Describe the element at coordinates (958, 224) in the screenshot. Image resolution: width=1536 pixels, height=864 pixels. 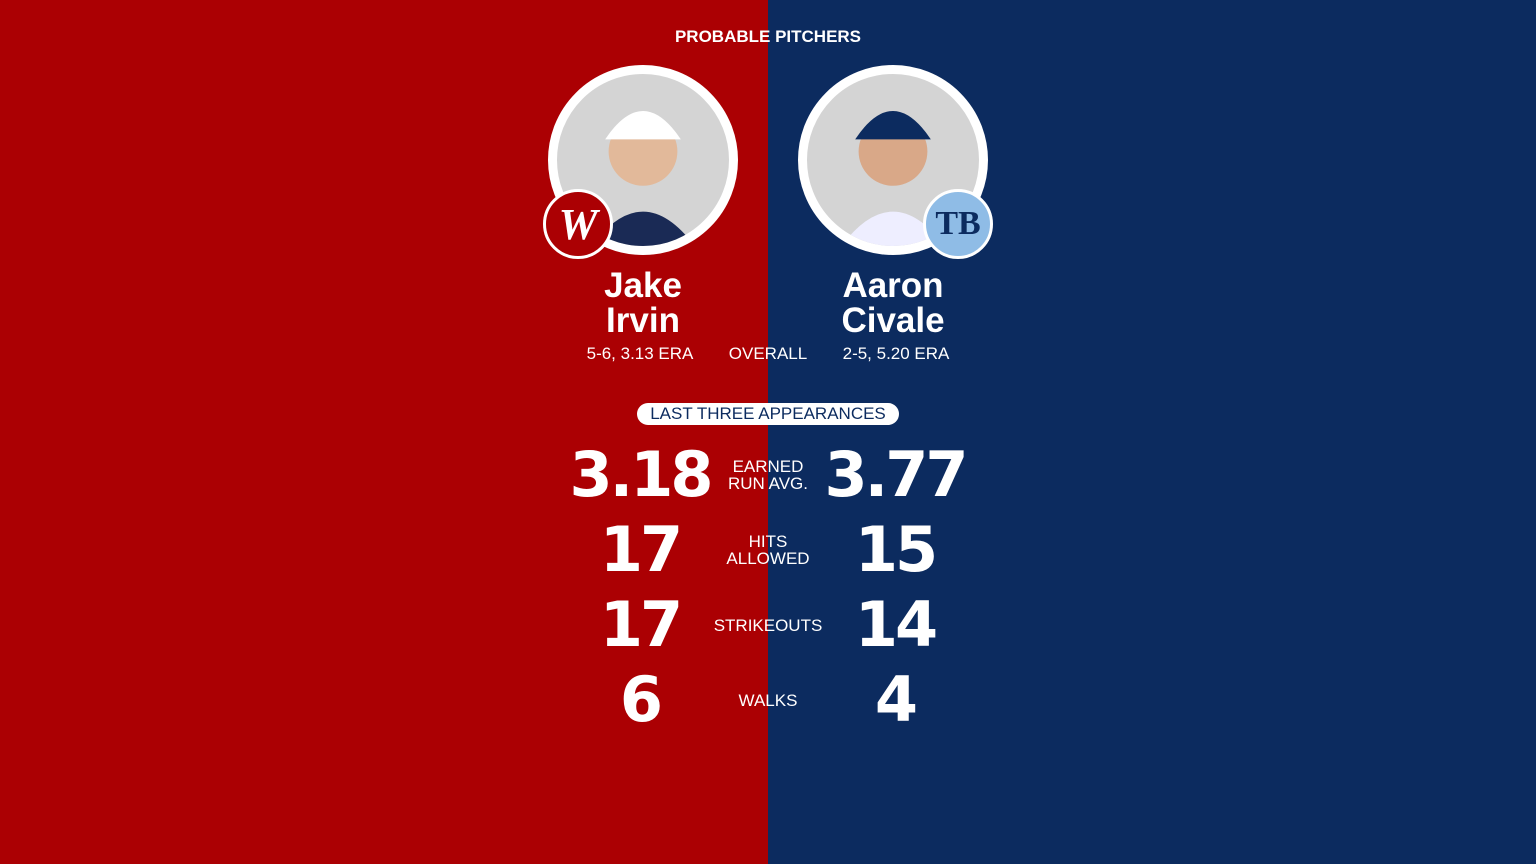
I see `rays-logo-icon: TB` at that location.